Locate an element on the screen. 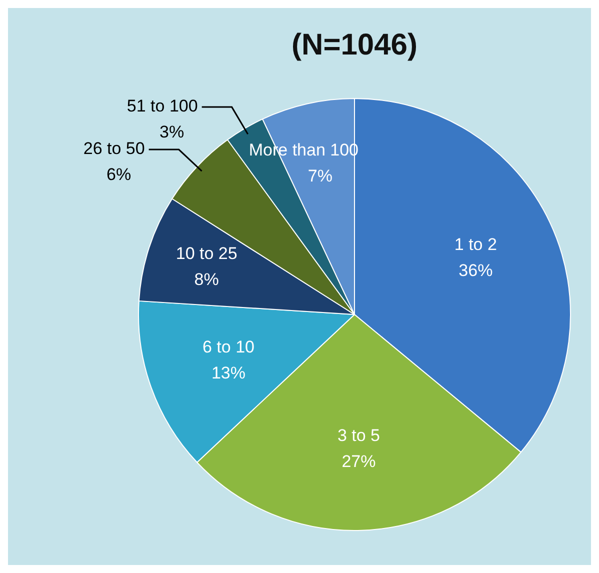  slice-label: 6 to 10 is located at coordinates (228, 347).